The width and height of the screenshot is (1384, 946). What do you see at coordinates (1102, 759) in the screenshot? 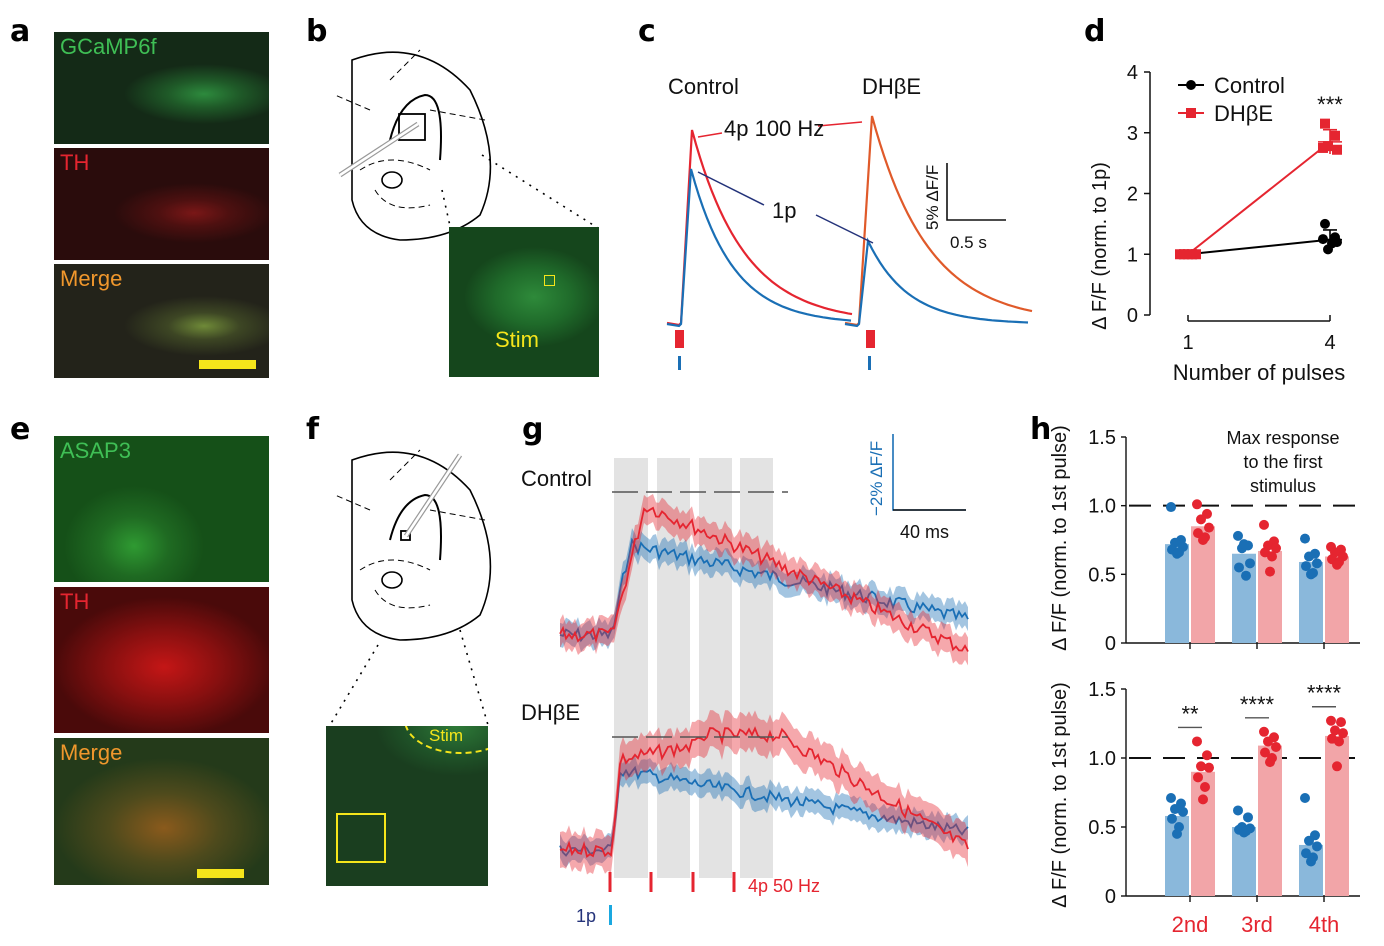
I see `y-tick-label: 1.0` at bounding box center [1102, 759].